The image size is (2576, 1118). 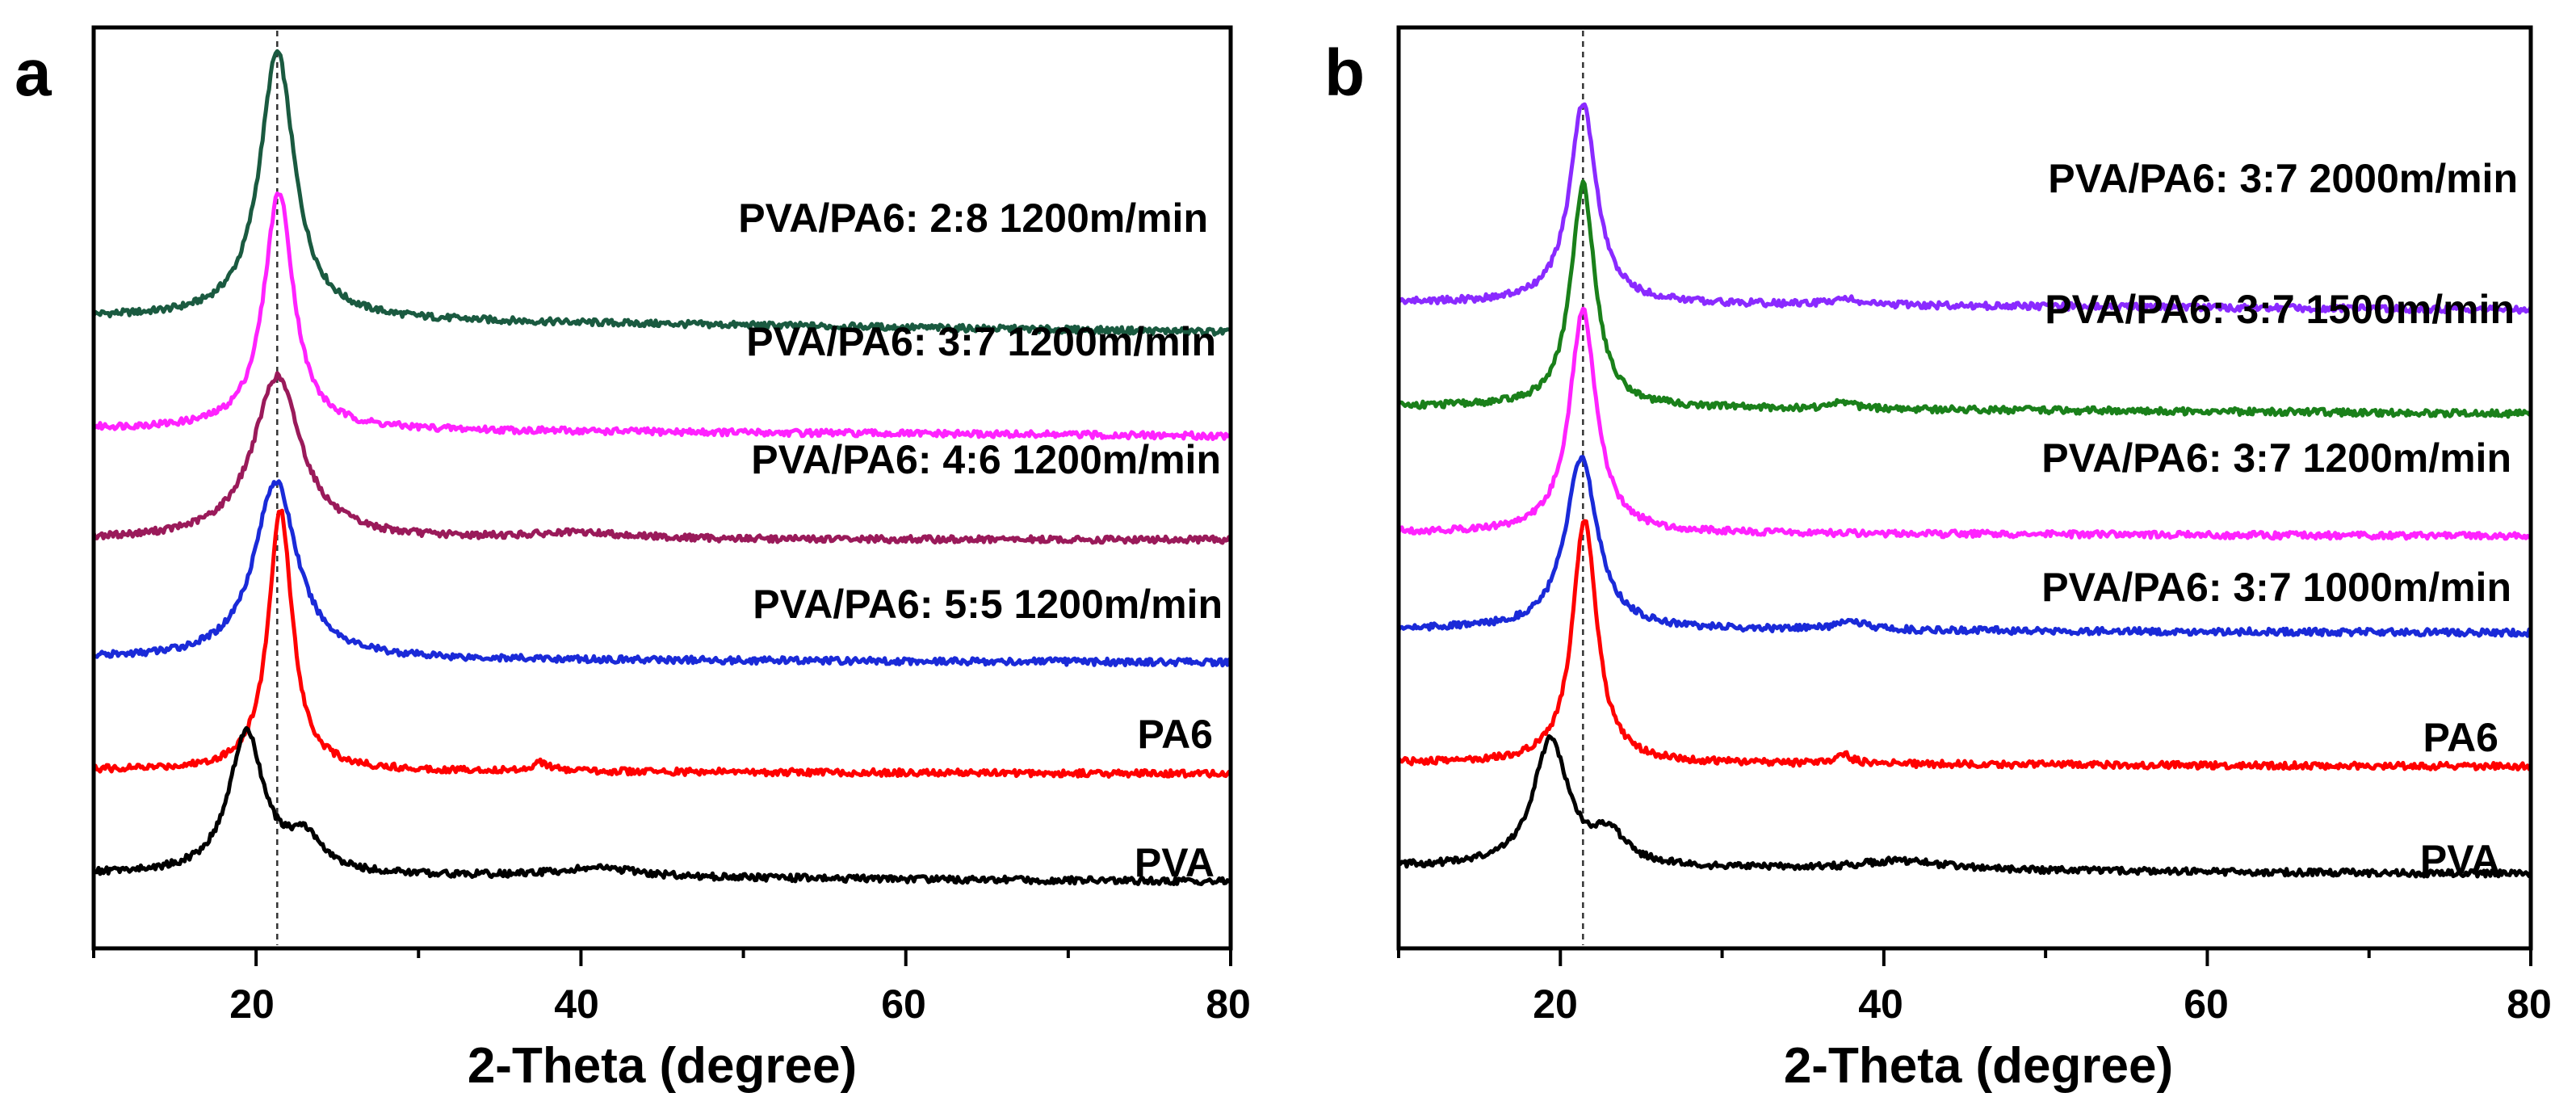 What do you see at coordinates (2460, 737) in the screenshot?
I see `curve-label-pa6-b: PA6` at bounding box center [2460, 737].